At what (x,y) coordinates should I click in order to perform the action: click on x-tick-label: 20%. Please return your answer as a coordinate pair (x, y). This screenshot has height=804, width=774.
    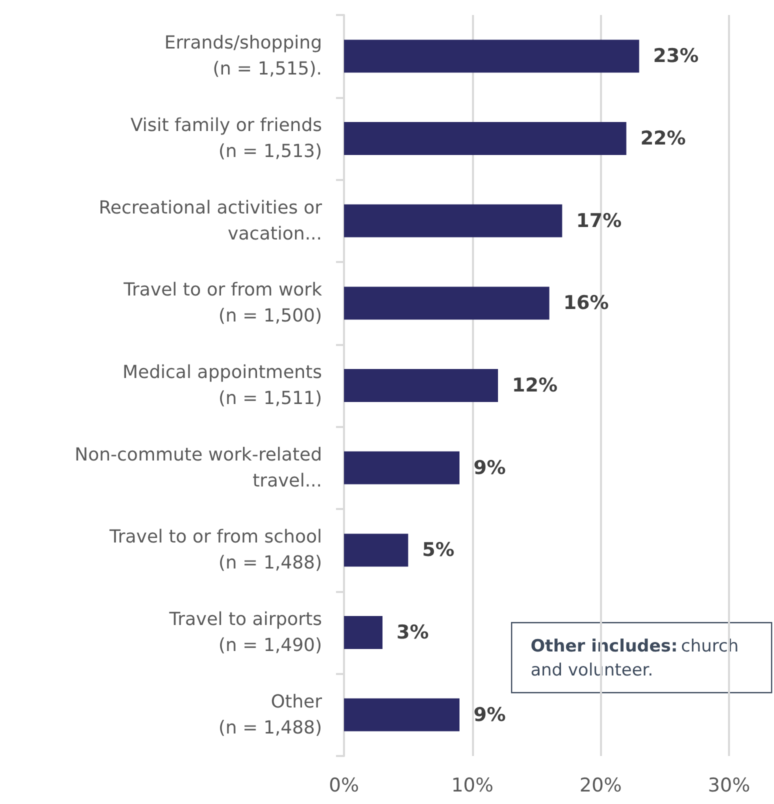
    Looking at the image, I should click on (601, 785).